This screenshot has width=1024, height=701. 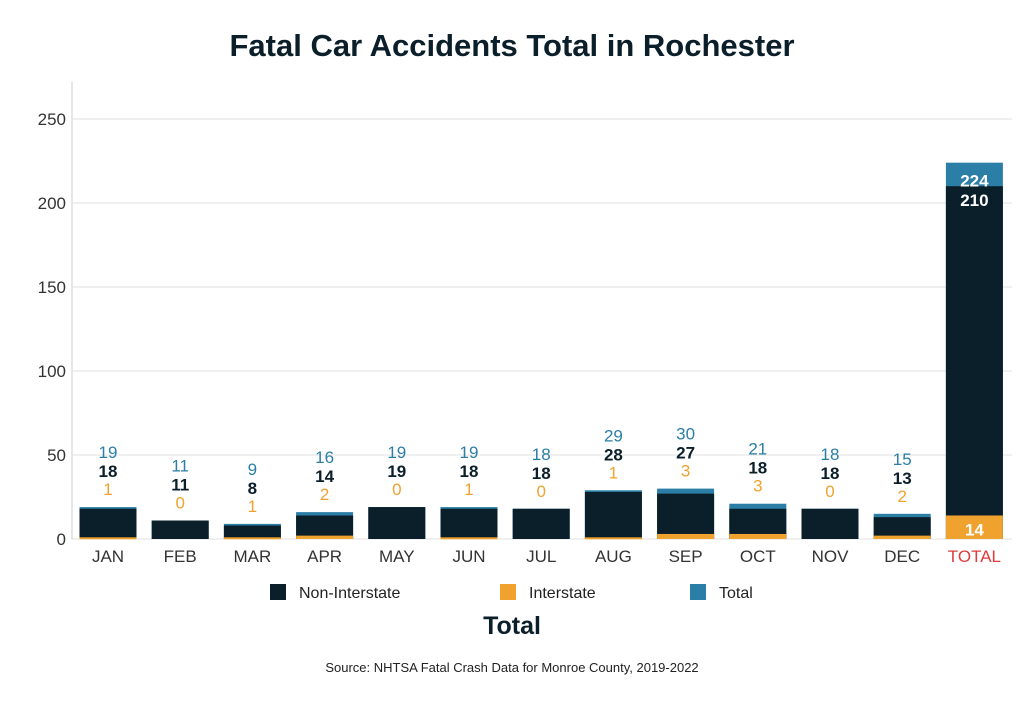 I want to click on data-label-total: 224, so click(x=974, y=181).